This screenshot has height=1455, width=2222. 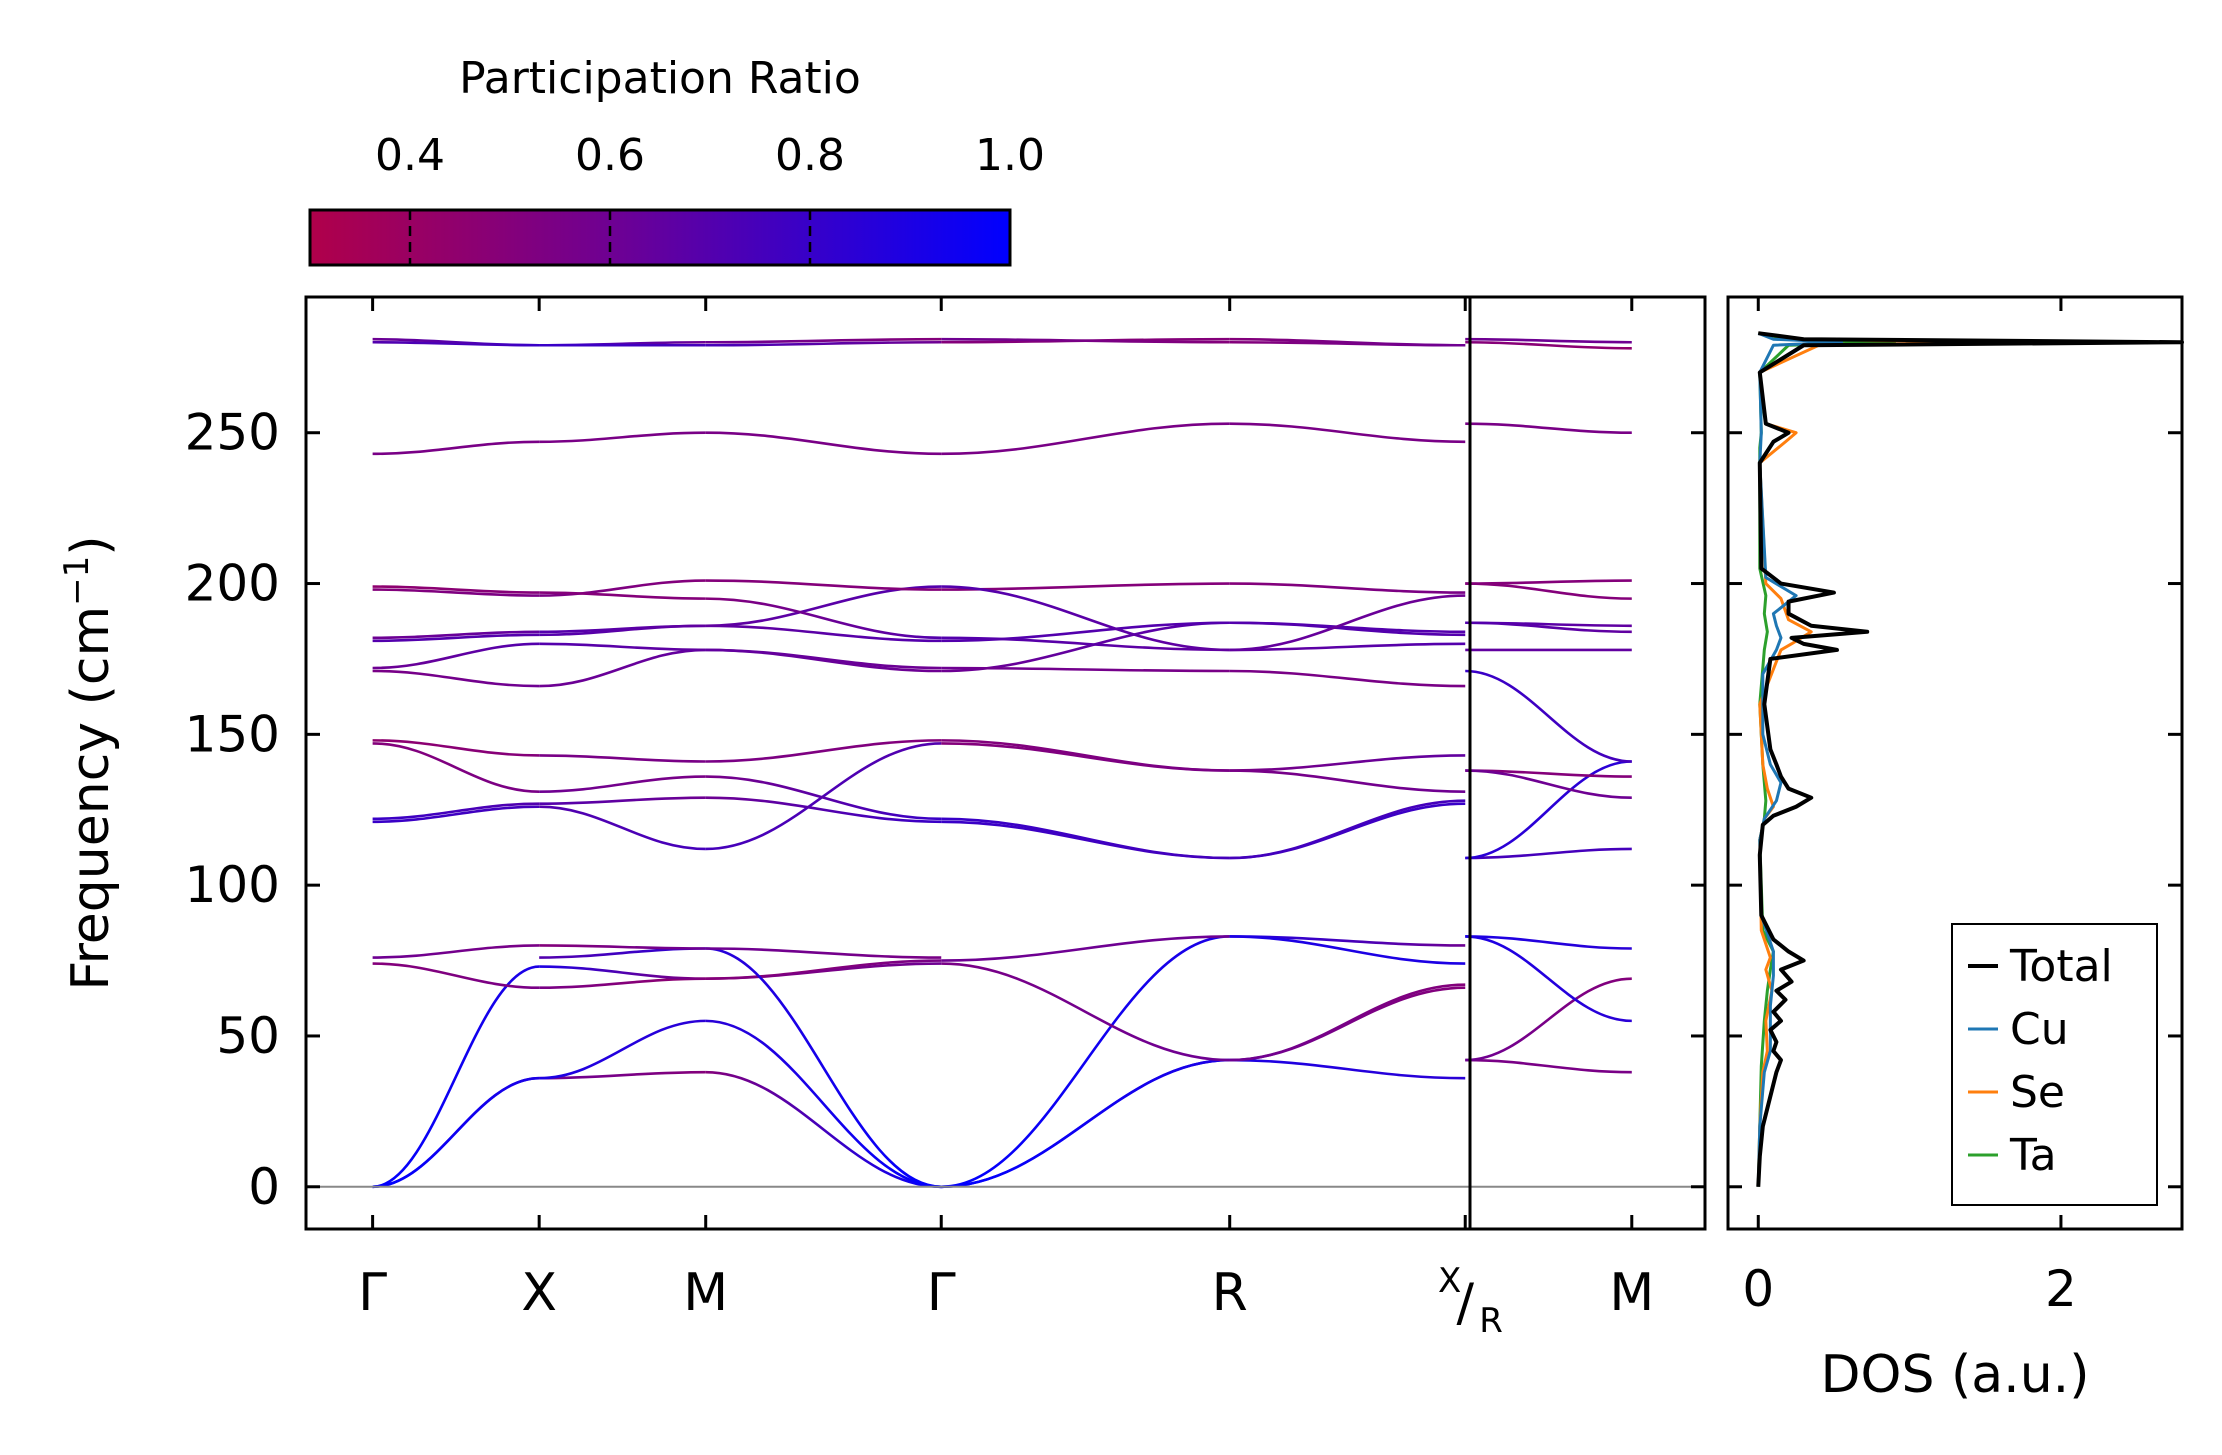 I want to click on ylabel-main: Frequency (cm, so click(x=91, y=798).